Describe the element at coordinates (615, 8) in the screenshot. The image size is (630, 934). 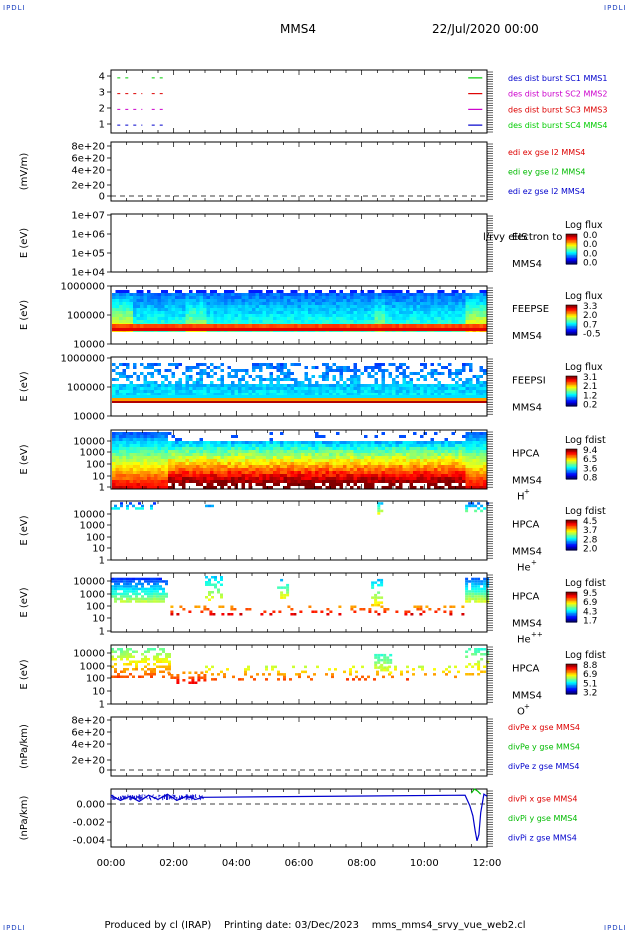
I see `corner-label-top-right: IPDLI` at that location.